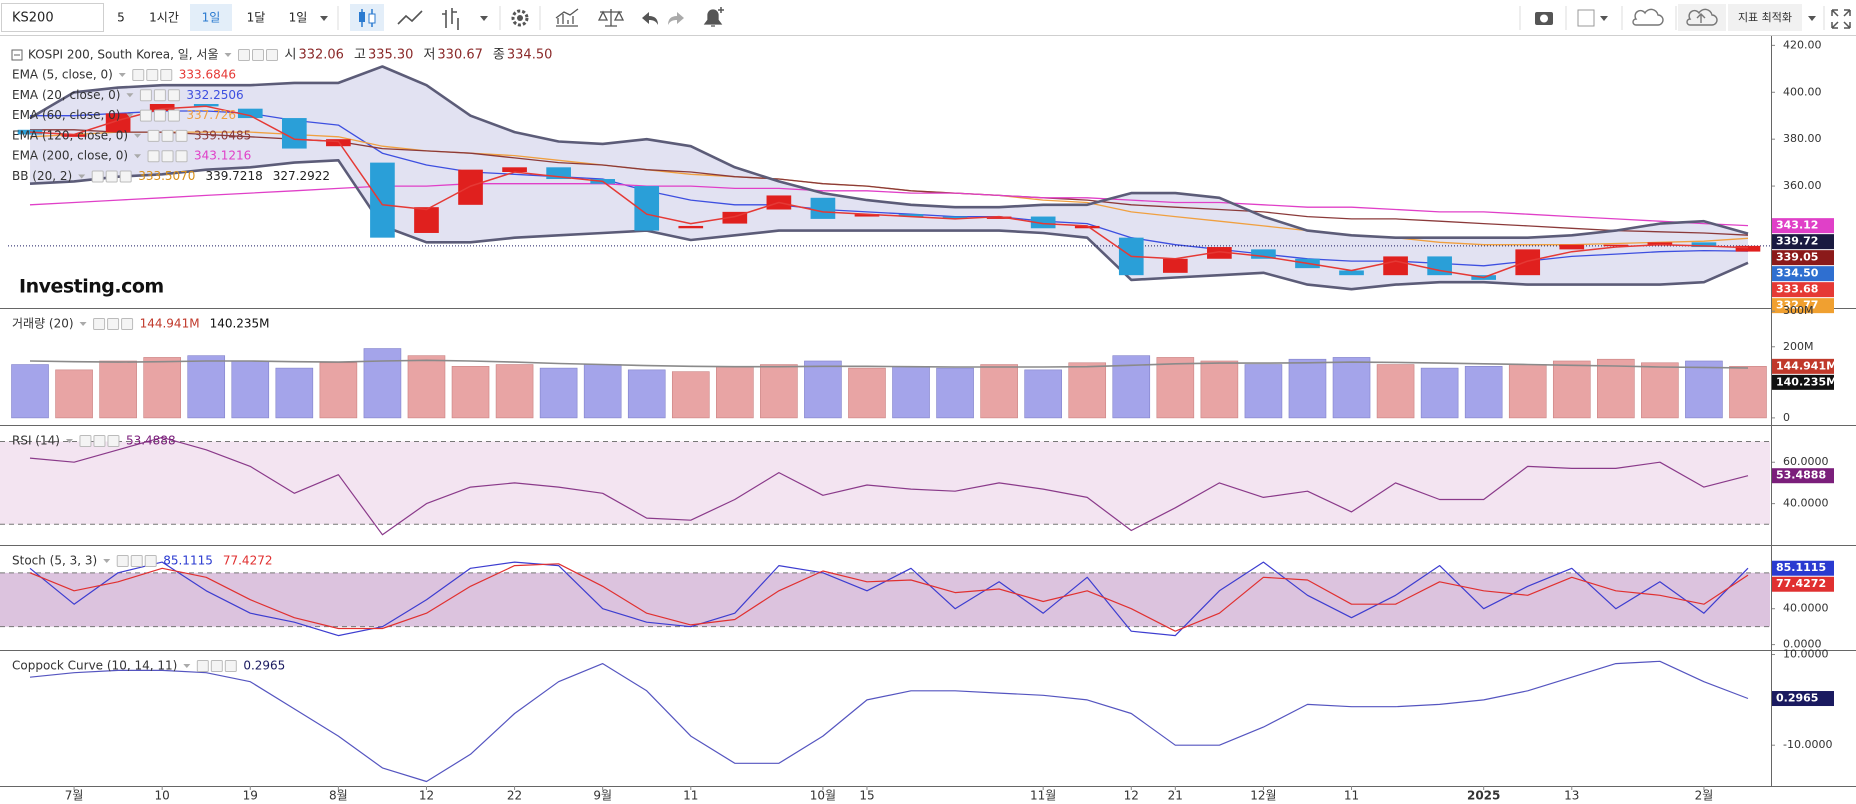 The width and height of the screenshot is (1856, 804). Describe the element at coordinates (222, 135) in the screenshot. I see `legend-value: 339.0485` at that location.